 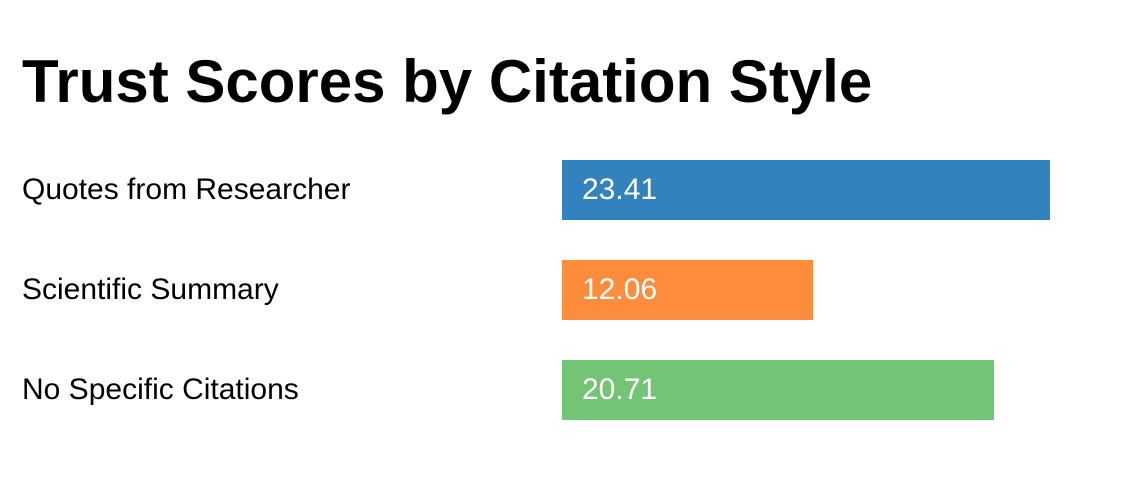 I want to click on bar-row: No Specific Citations 20.71, so click(x=564, y=390).